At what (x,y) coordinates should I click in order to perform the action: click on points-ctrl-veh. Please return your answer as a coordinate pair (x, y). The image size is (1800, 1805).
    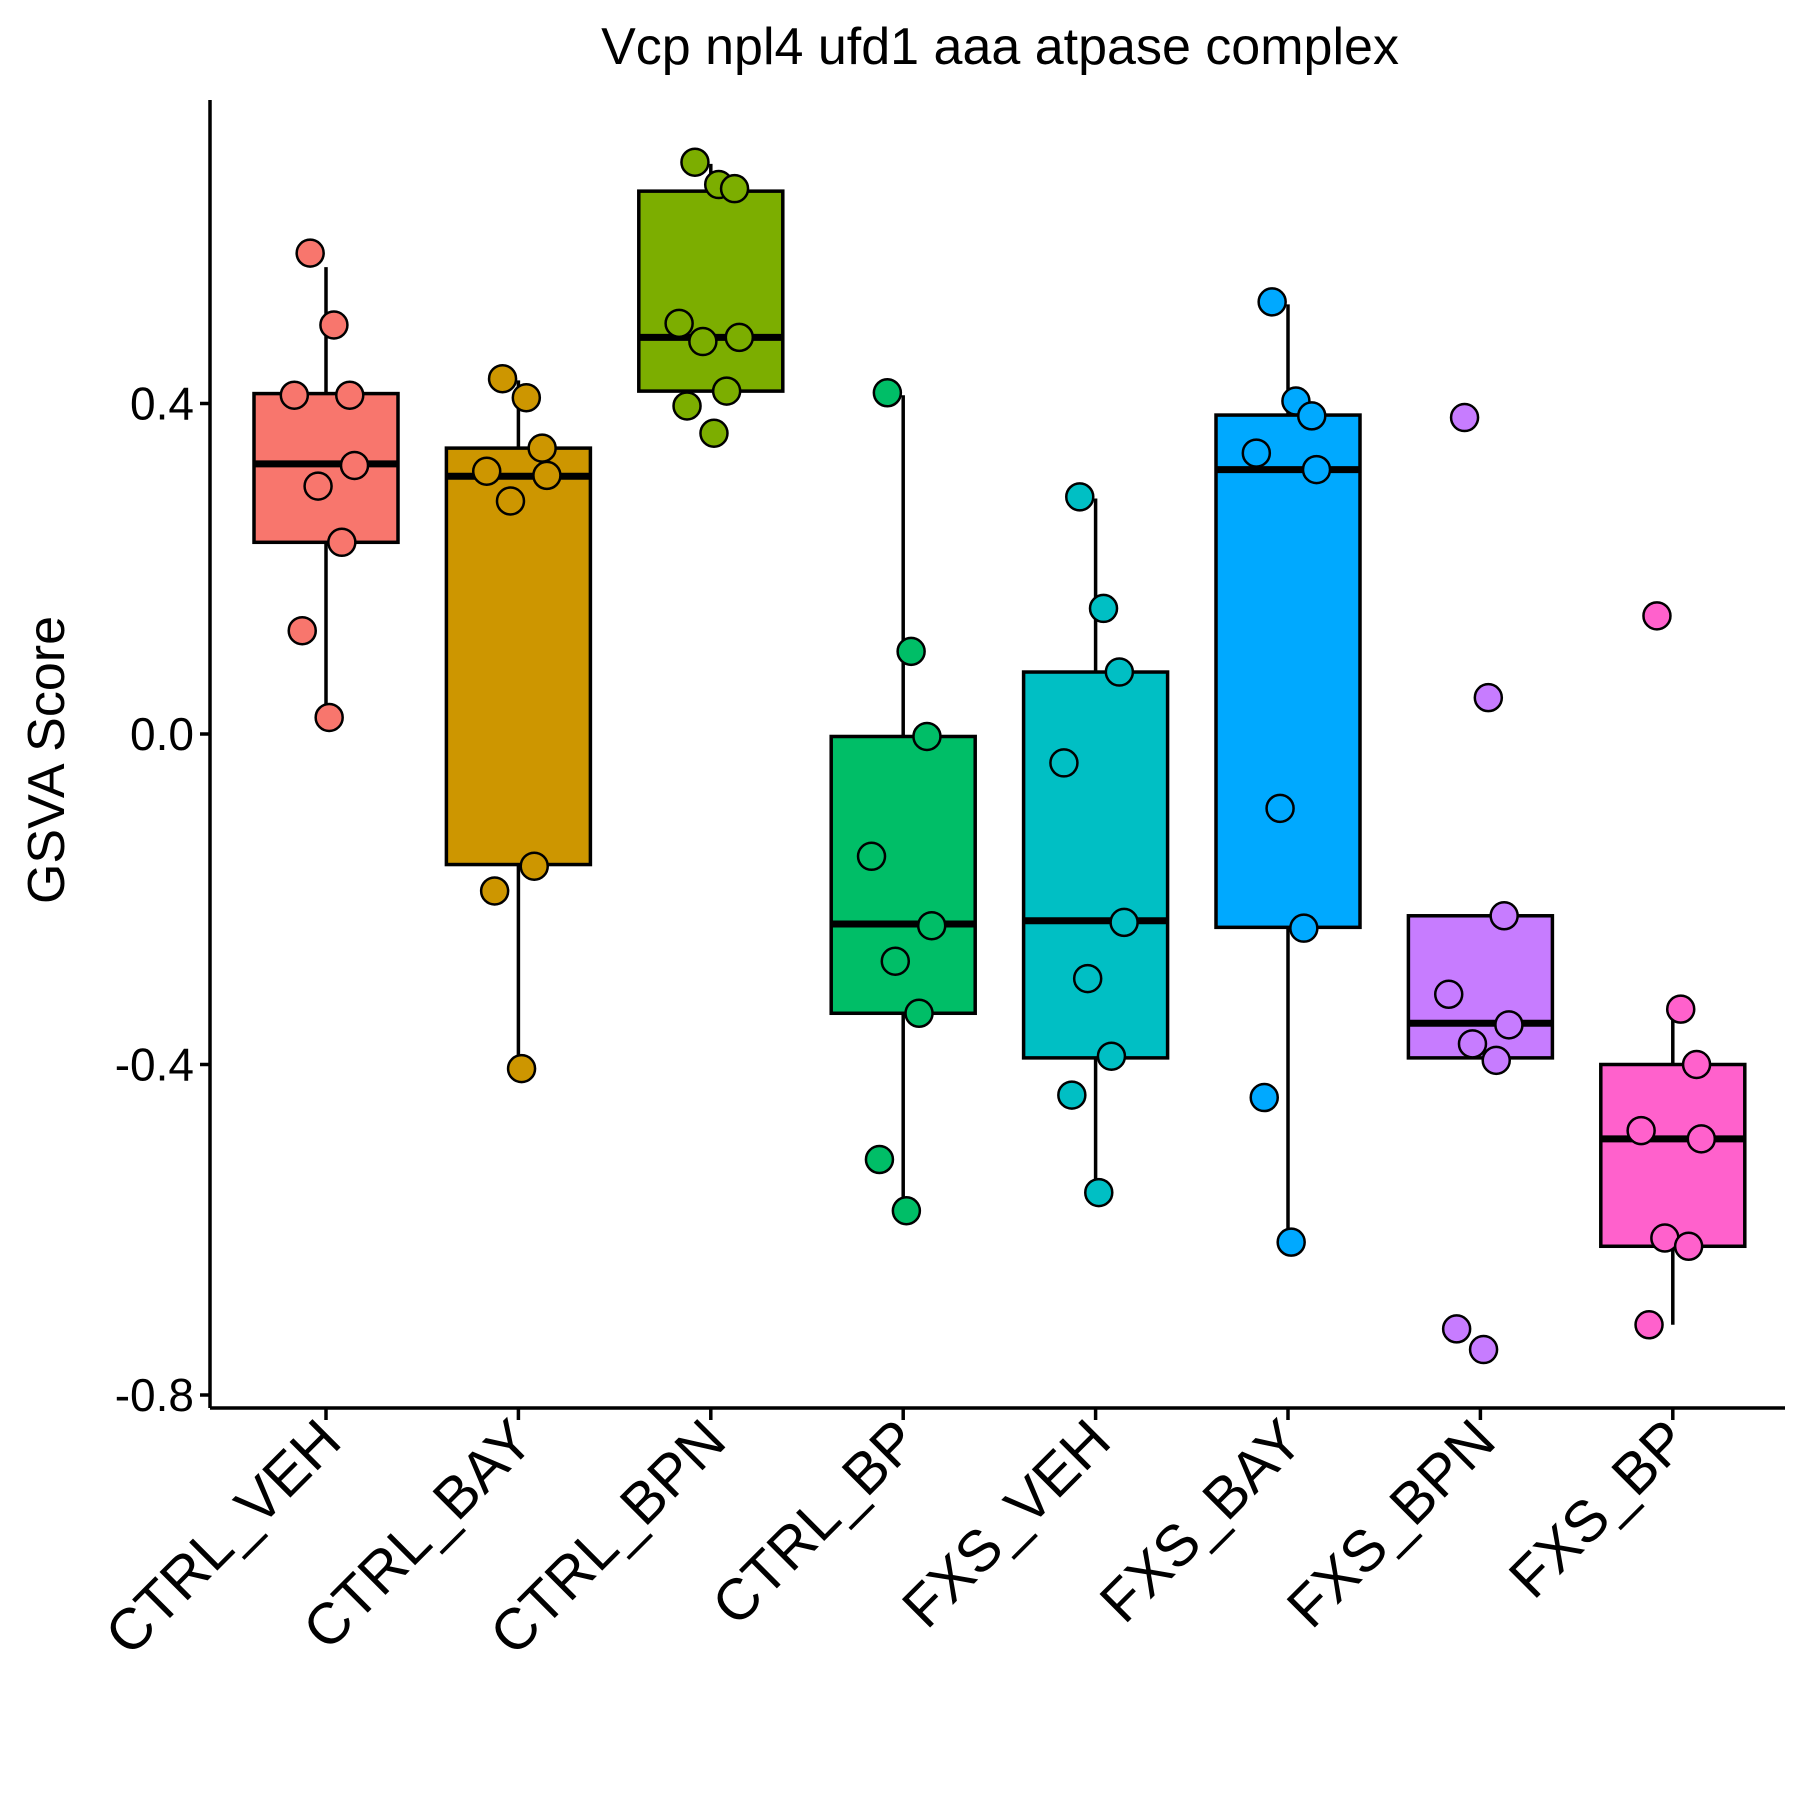
    Looking at the image, I should click on (324, 485).